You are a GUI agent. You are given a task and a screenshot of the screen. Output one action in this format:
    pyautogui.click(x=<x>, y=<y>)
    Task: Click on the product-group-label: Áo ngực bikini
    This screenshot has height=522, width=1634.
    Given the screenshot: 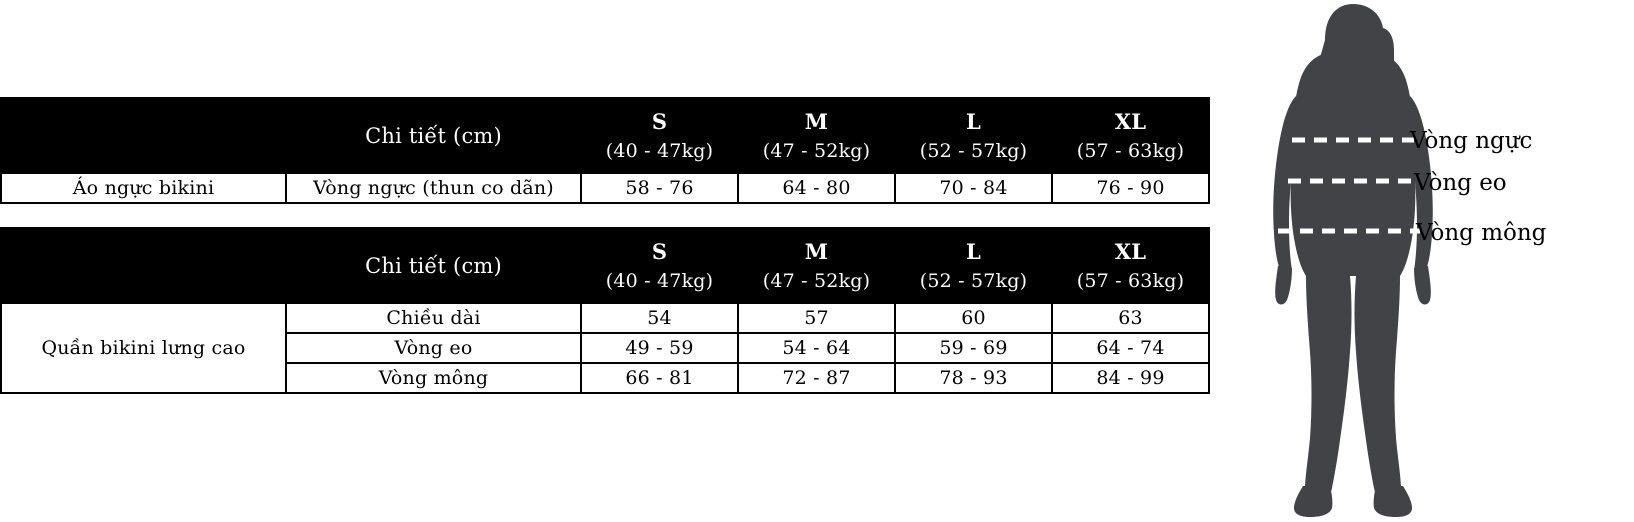 What is the action you would take?
    pyautogui.click(x=143, y=188)
    